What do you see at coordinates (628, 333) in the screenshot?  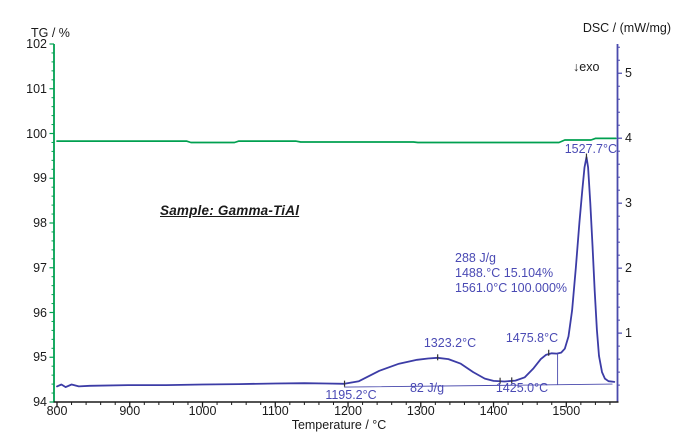 I see `dsc-tick-label: 1` at bounding box center [628, 333].